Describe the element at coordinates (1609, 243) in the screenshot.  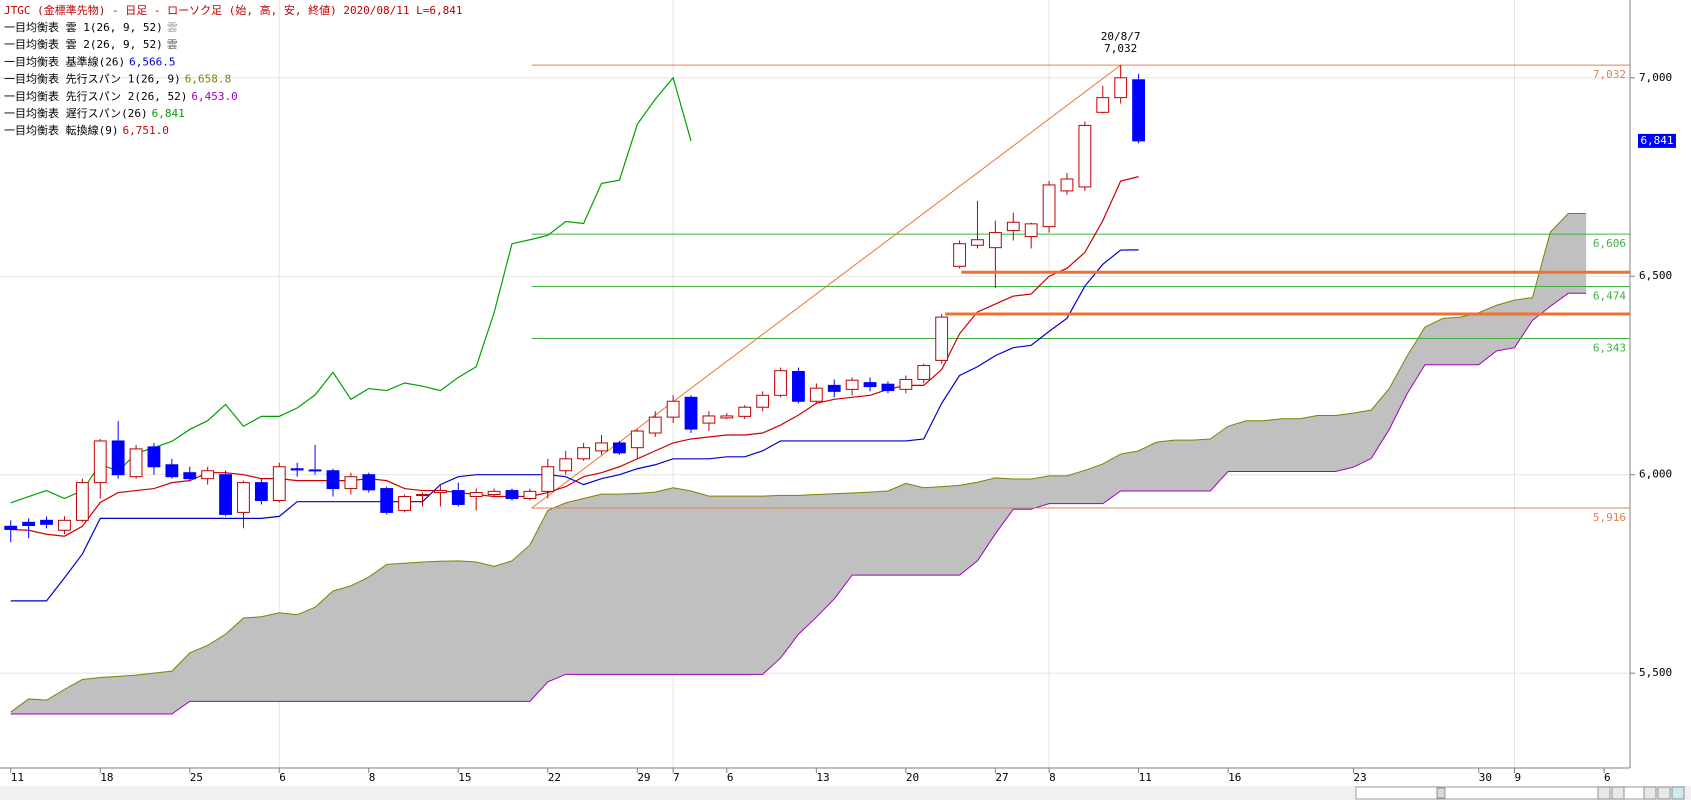
I see `level-label: 6,606` at that location.